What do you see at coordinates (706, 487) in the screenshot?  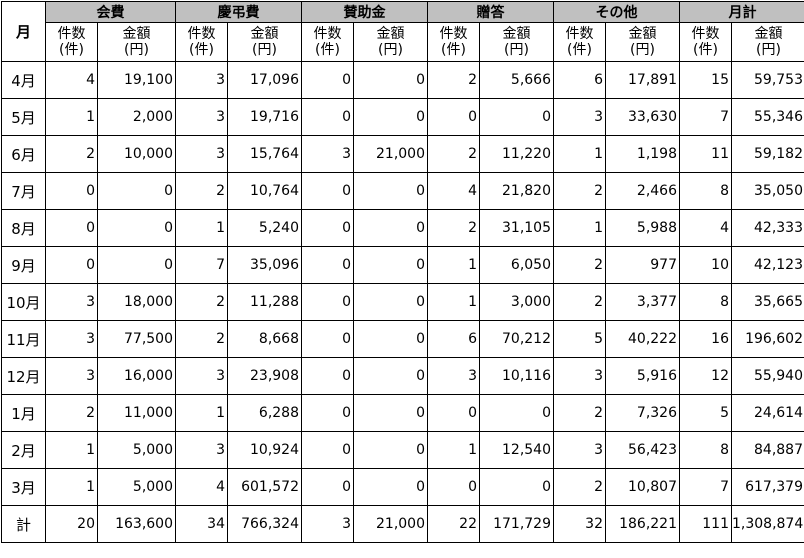 I see `count-cell: 7` at bounding box center [706, 487].